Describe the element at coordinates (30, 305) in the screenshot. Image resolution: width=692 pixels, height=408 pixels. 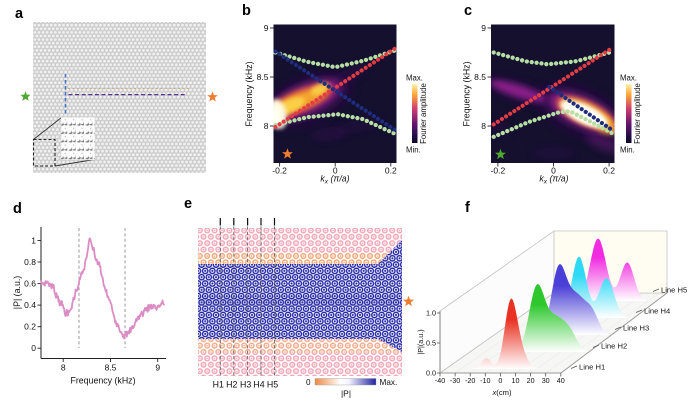
I see `svg-text: 0.4` at that location.